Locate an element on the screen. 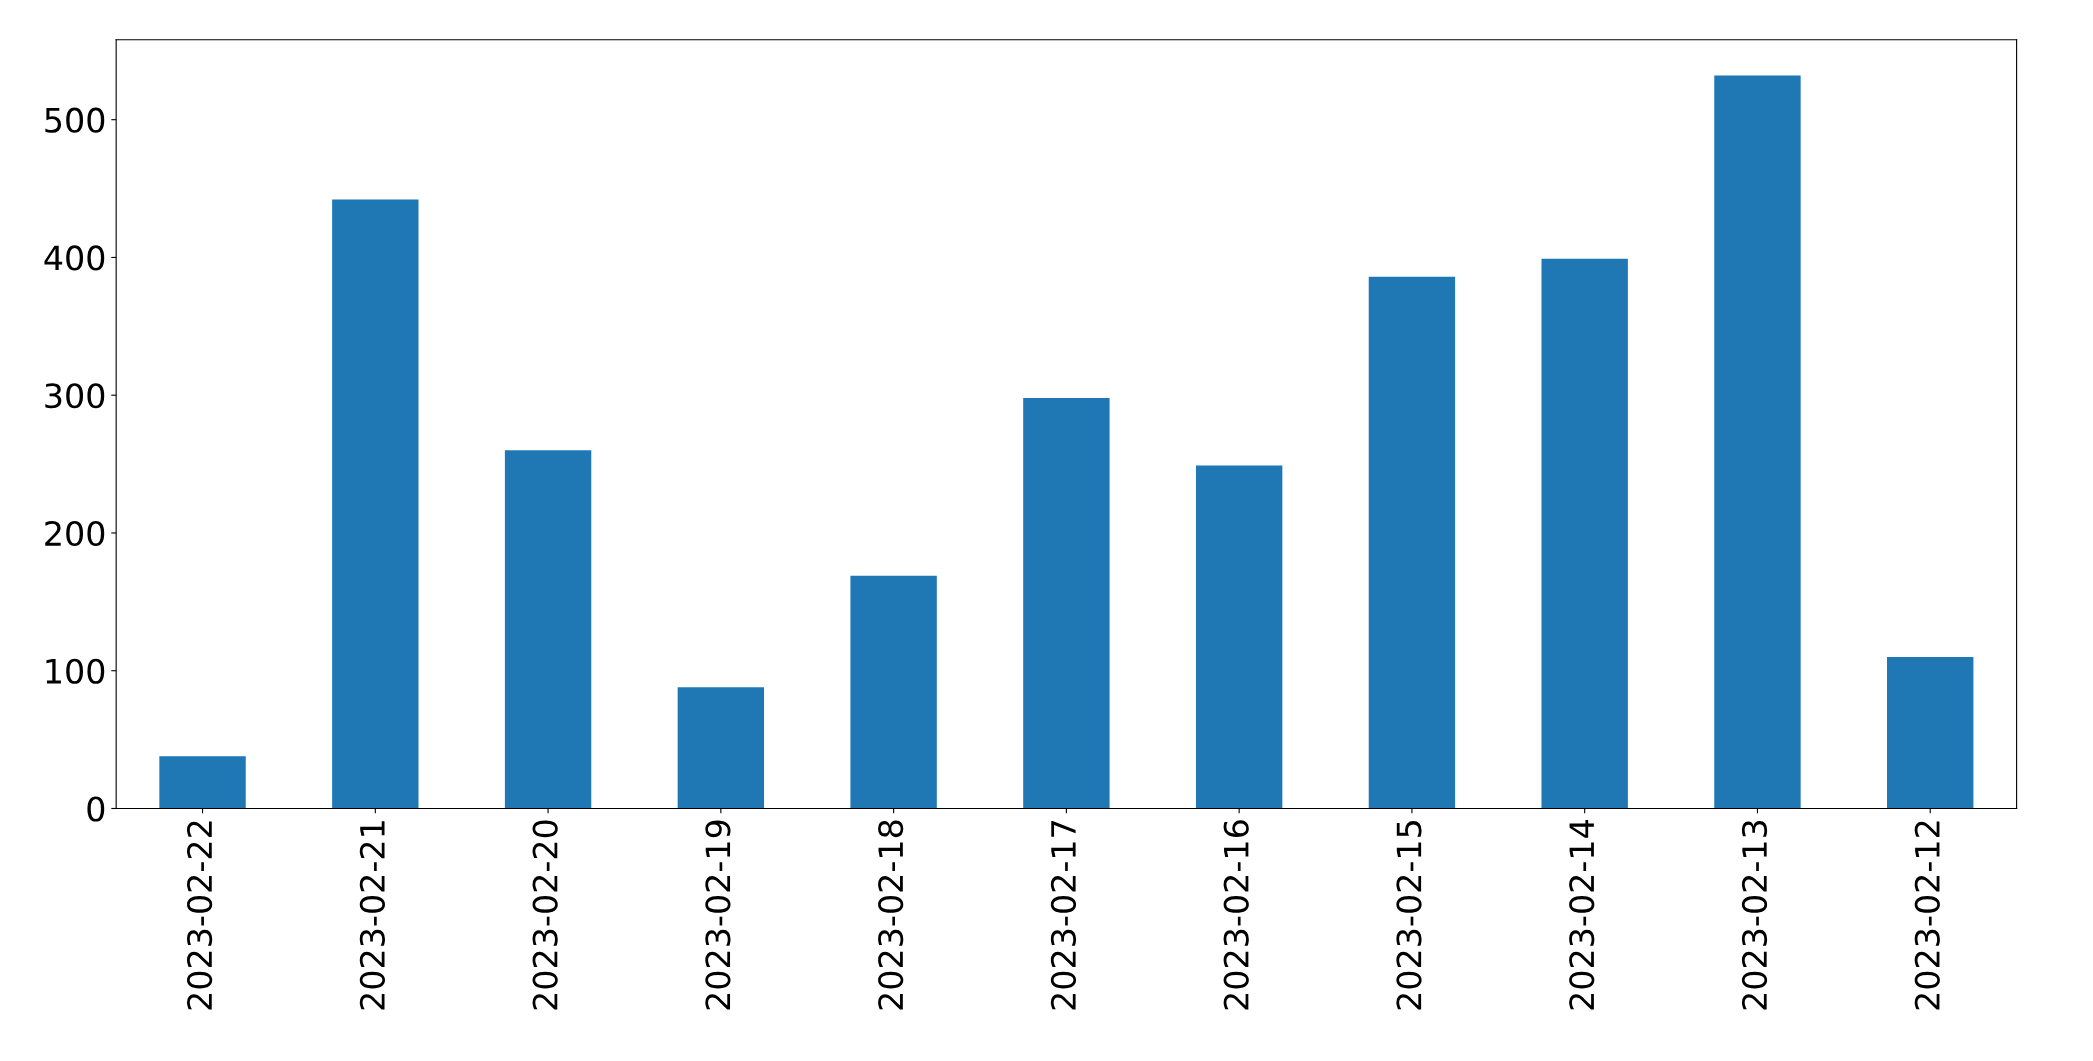  x-tick-label: 2023-02-14 is located at coordinates (1582, 915).